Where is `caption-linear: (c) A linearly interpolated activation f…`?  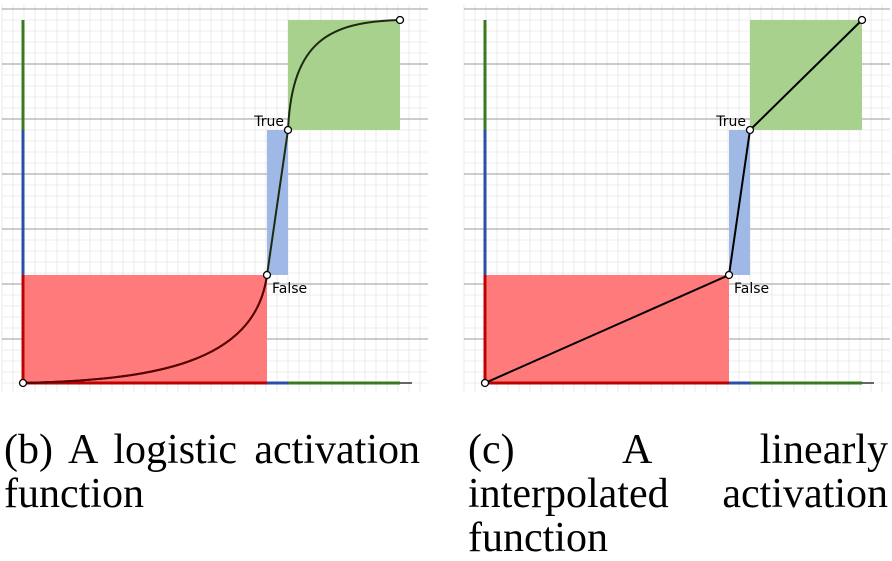
caption-linear: (c) A linearly interpolated activation f… is located at coordinates (678, 494).